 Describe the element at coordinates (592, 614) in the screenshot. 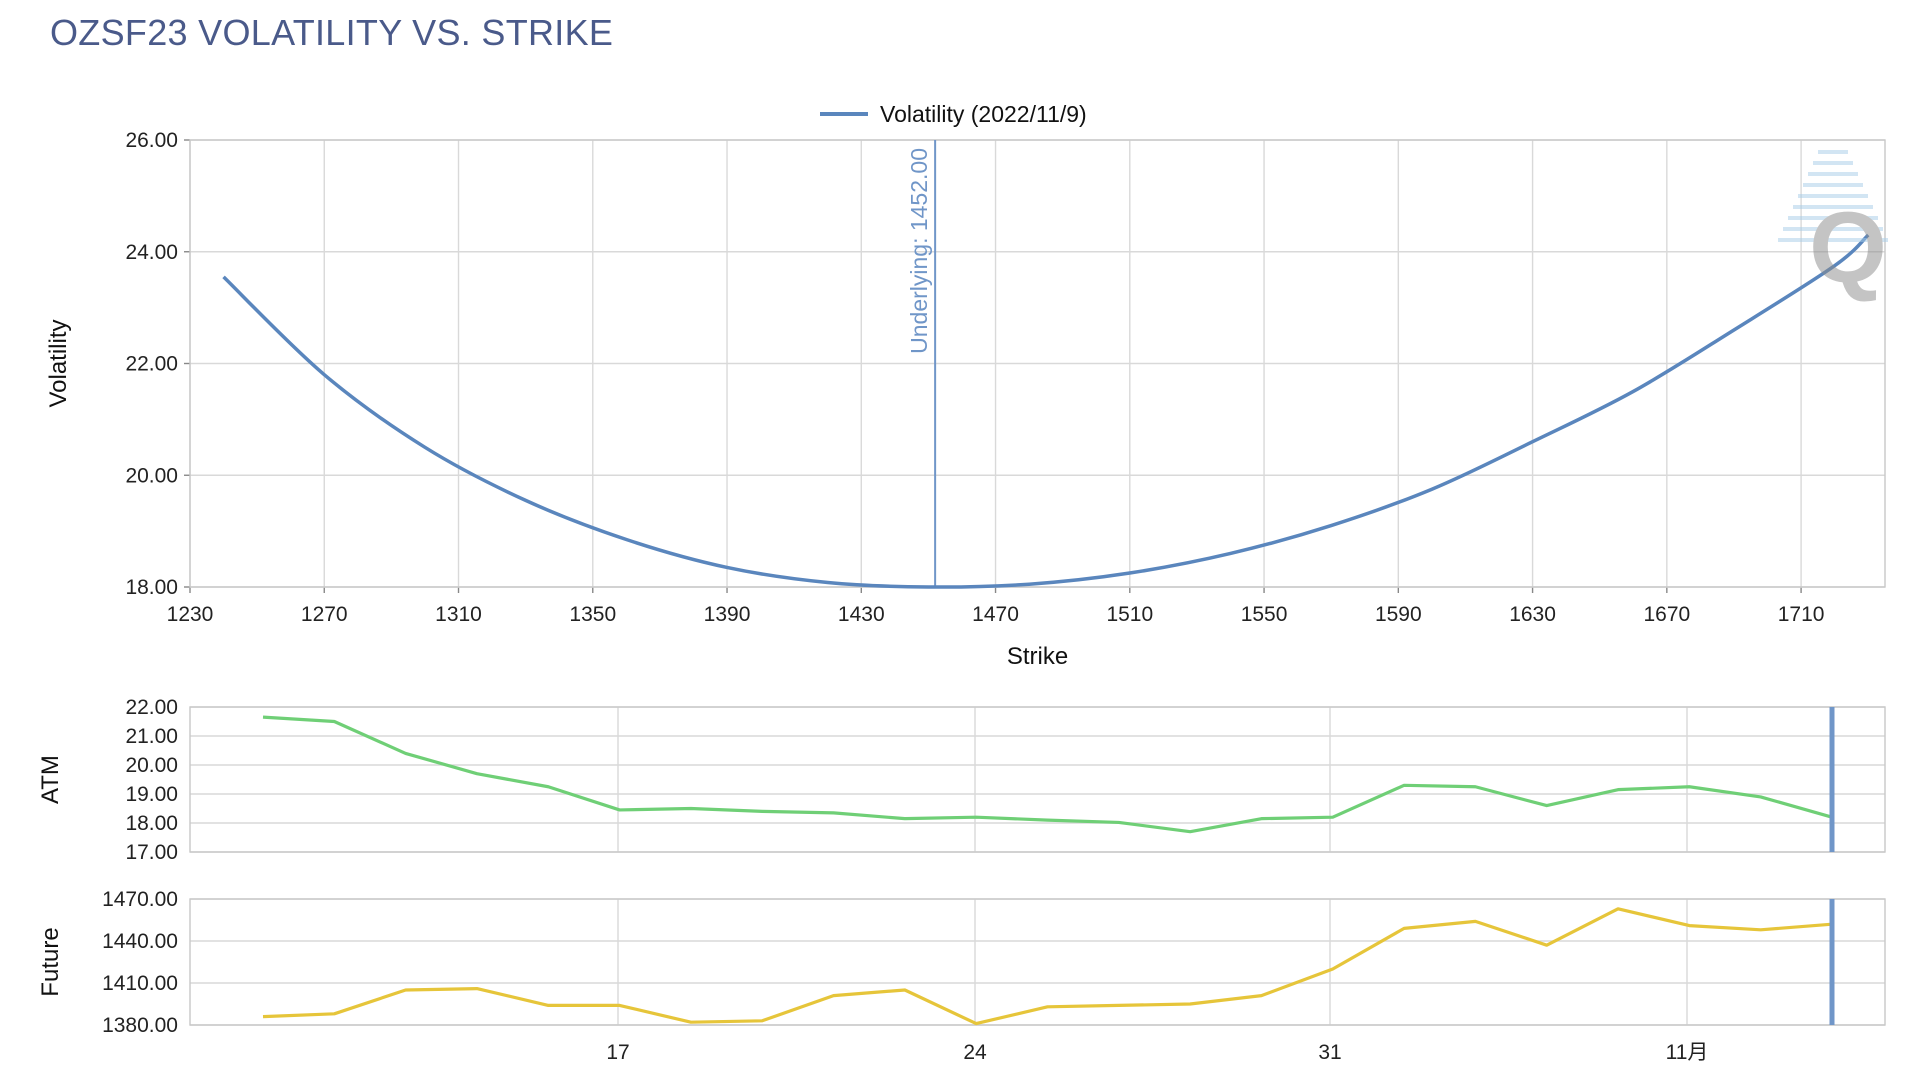

I see `x-tick-label: 1350` at that location.